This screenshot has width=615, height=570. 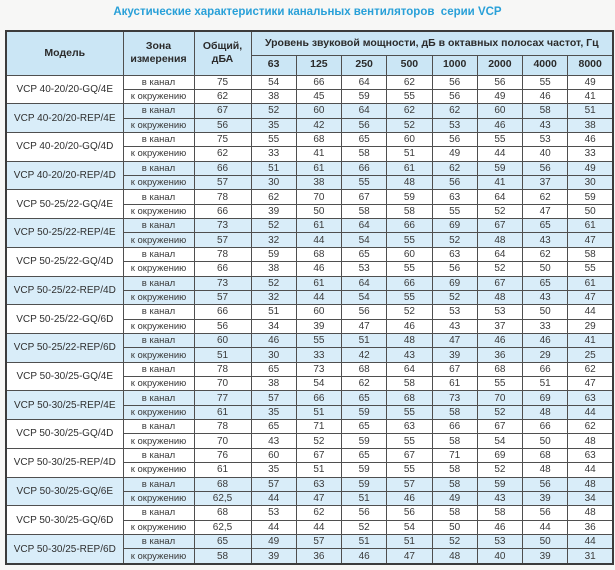 What do you see at coordinates (310, 65) in the screenshot?
I see `frequency-header-row: 63 125 250 500 1000 2000 4000 8000` at bounding box center [310, 65].